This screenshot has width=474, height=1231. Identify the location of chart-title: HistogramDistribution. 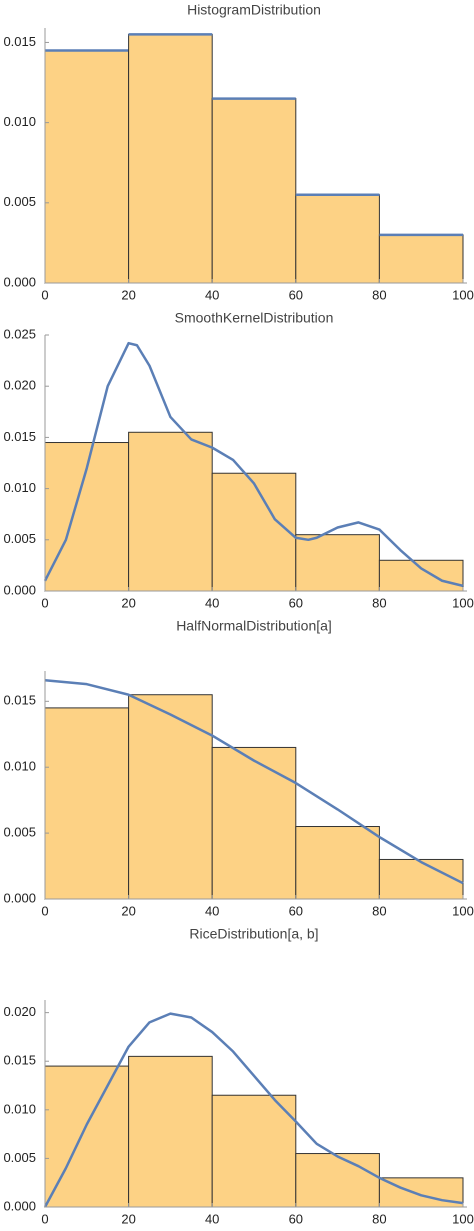
(254, 10).